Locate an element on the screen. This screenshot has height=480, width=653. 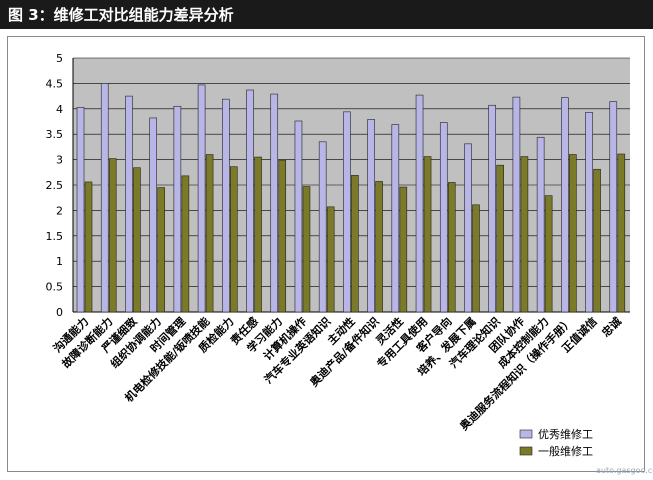
y-tick-label: 2 is located at coordinates (59, 210).